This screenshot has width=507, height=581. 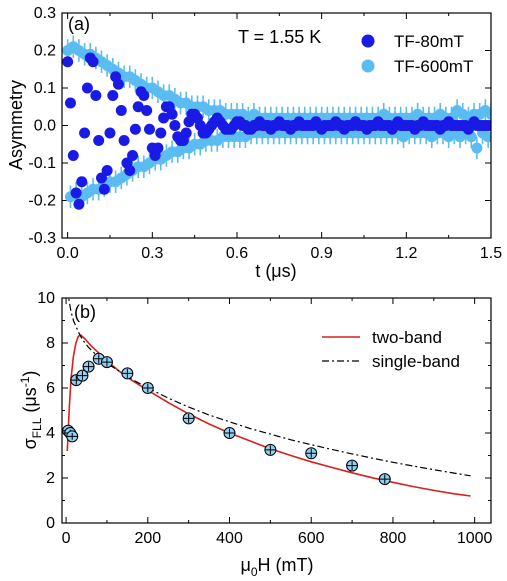 I want to click on a-xtick-label: 0.3, so click(x=152, y=253).